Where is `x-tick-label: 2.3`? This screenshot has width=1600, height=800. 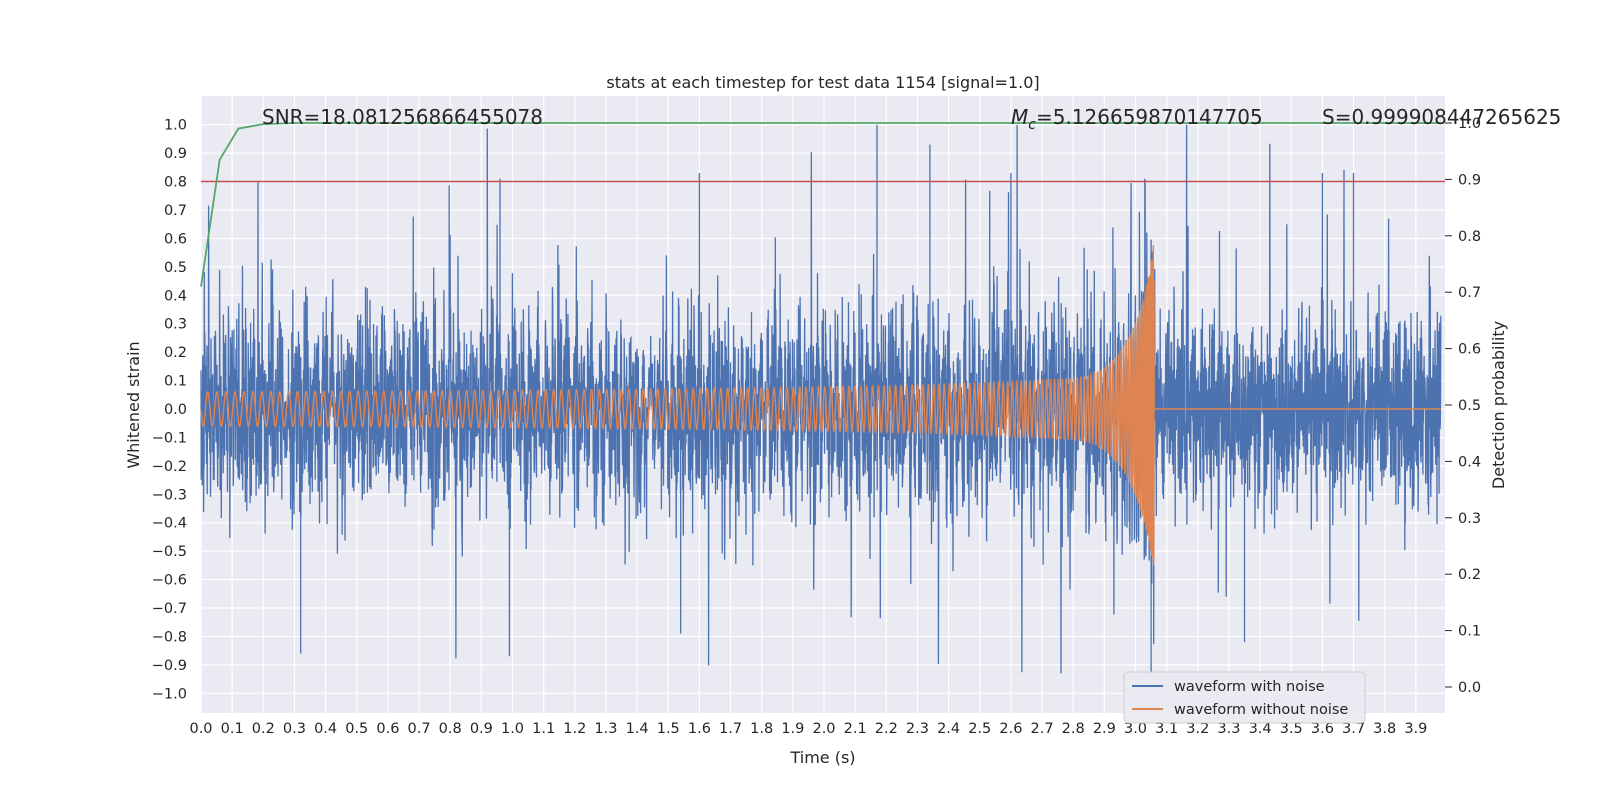 x-tick-label: 2.3 is located at coordinates (917, 729).